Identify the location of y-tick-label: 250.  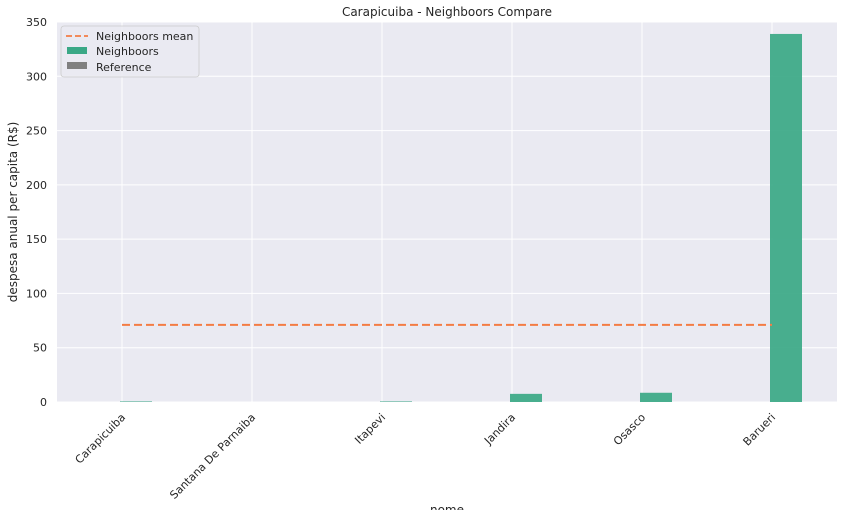
(36, 131).